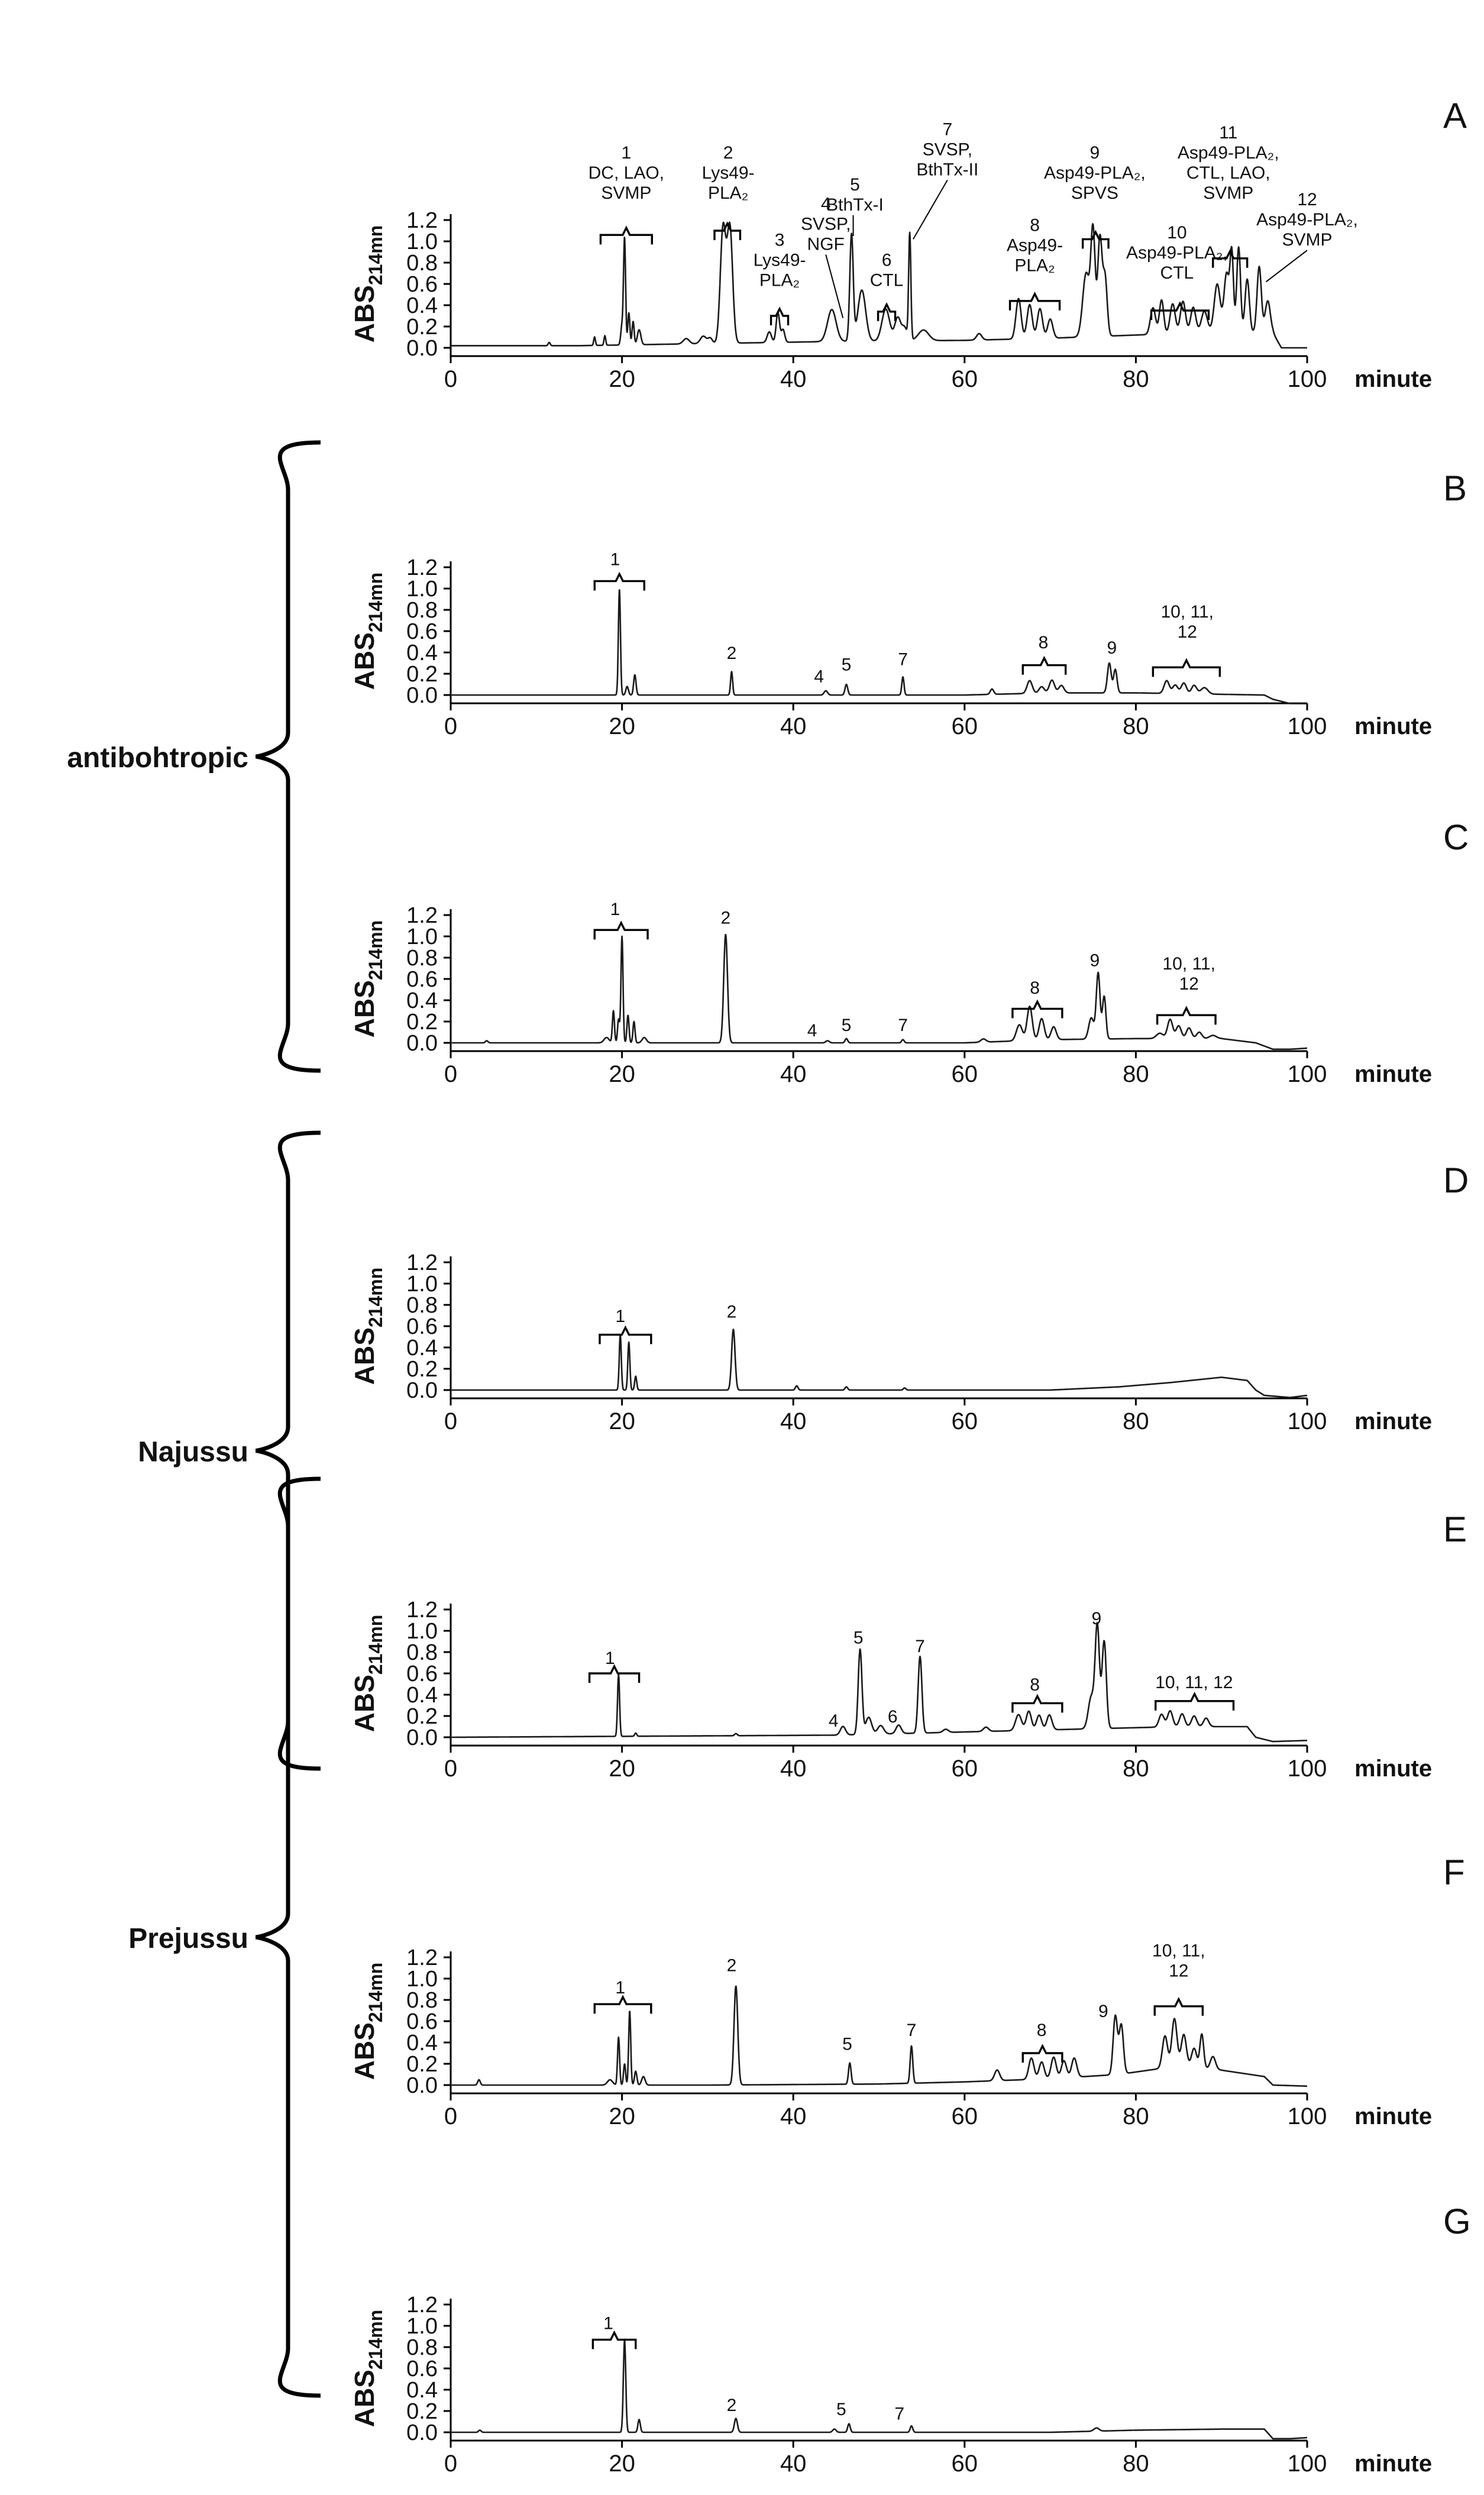  I want to click on group-brace, so click(288, 1937).